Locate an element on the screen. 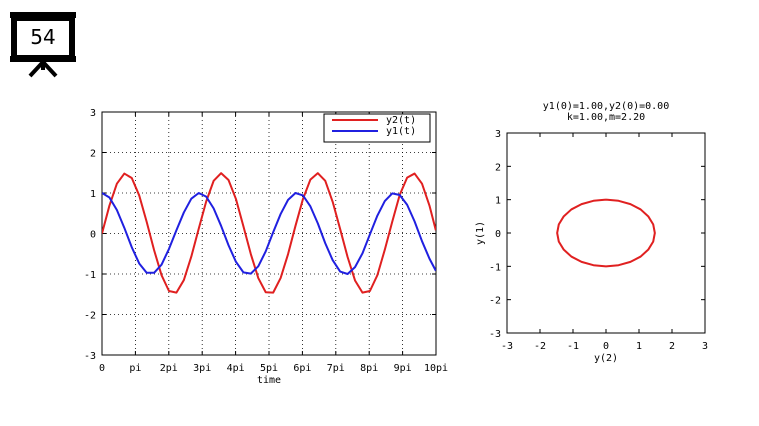 The height and width of the screenshot is (426, 759). chart2-xtick-label: 3 is located at coordinates (705, 346).